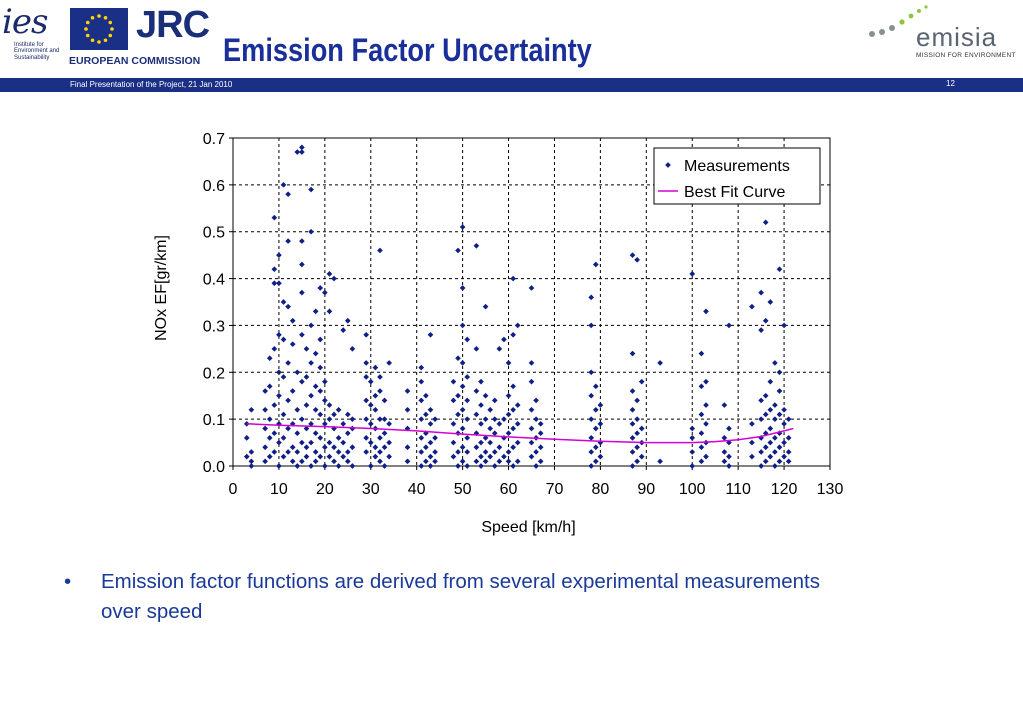 The image size is (1023, 708). I want to click on emisia-logo-text: emisia, so click(957, 37).